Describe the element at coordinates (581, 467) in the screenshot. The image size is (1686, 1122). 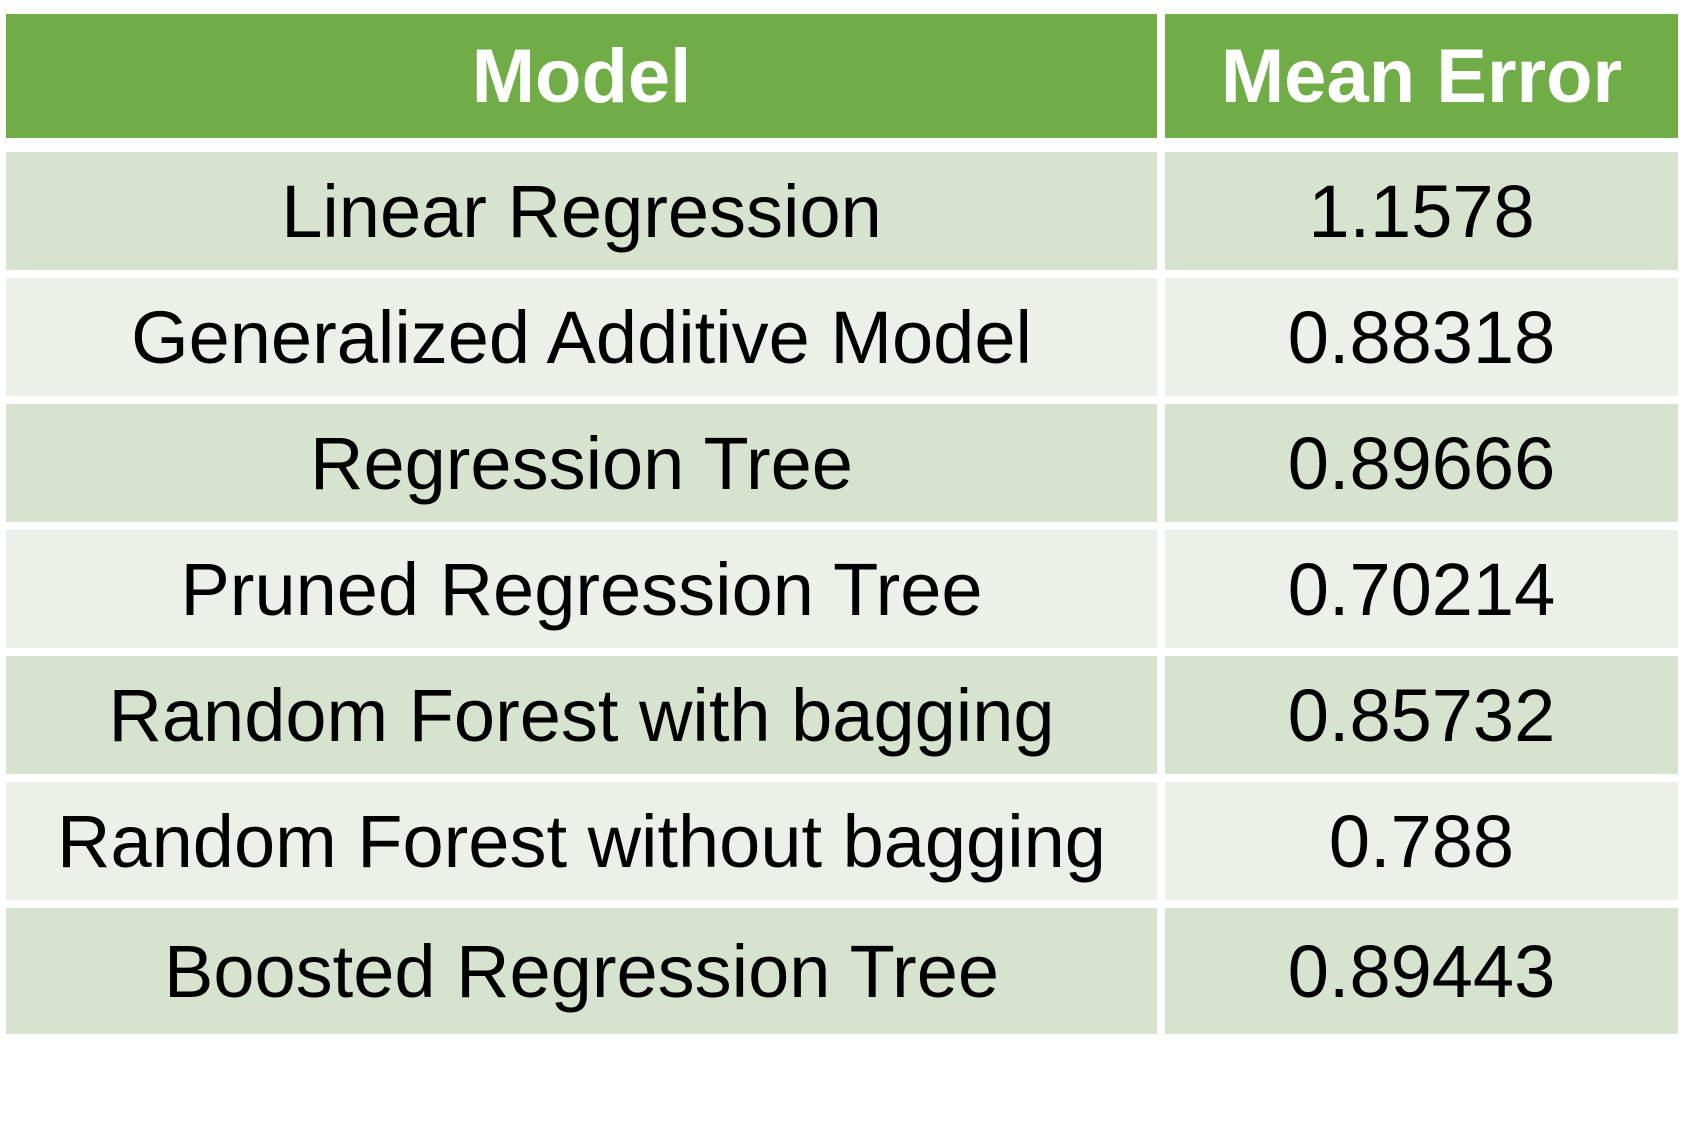
I see `model-cell: Regression Tree` at that location.